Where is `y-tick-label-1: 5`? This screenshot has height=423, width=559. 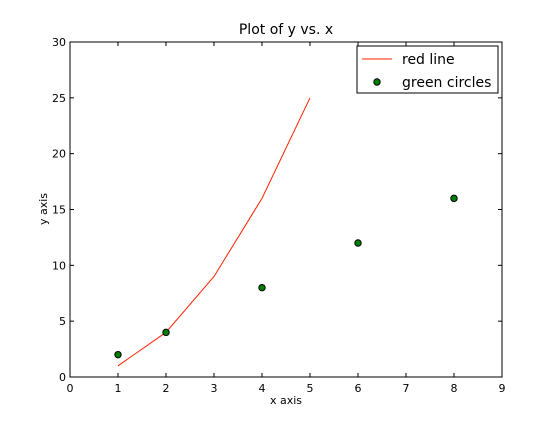
y-tick-label-1: 5 is located at coordinates (62, 321).